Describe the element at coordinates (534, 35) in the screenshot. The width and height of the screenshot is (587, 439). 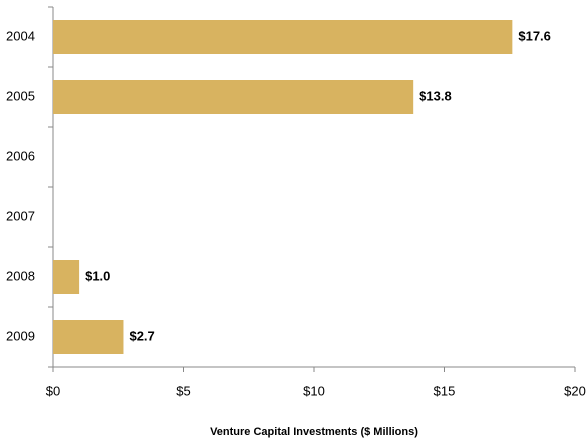
I see `value-label: $17.6` at that location.